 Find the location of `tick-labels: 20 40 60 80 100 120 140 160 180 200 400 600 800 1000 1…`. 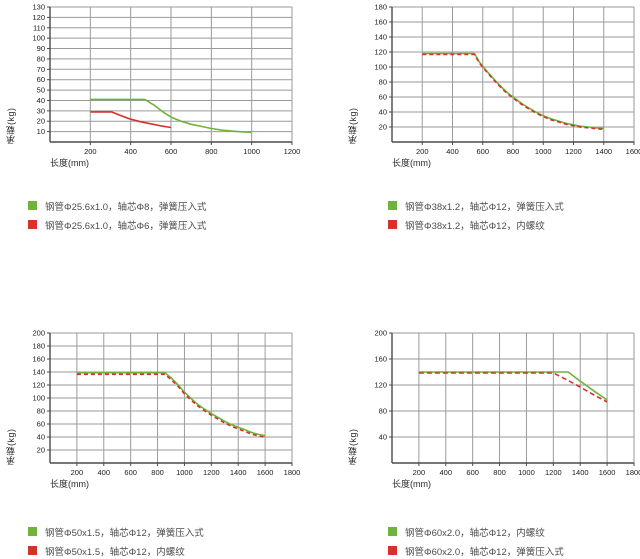

tick-labels: 20 40 60 80 100 120 140 160 180 200 400 600 800 1000 1… is located at coordinates (507, 80).